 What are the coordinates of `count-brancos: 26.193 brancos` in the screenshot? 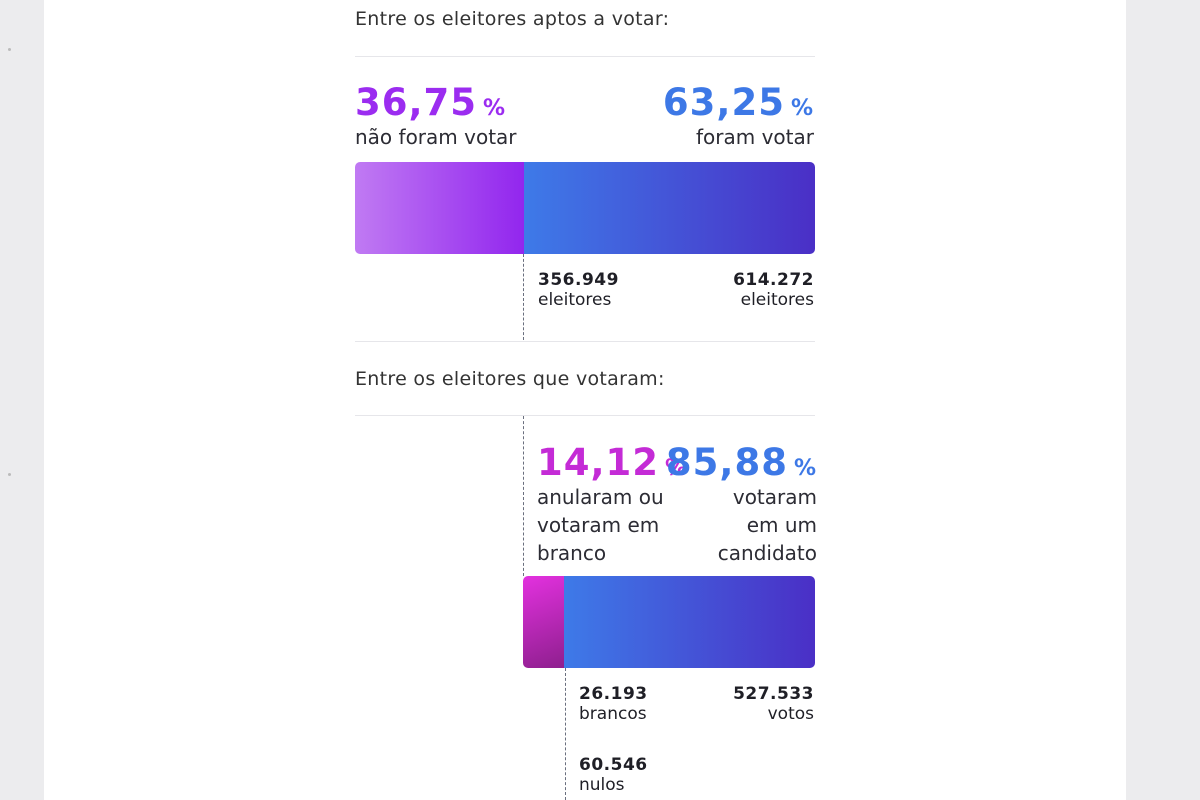 It's located at (613, 704).